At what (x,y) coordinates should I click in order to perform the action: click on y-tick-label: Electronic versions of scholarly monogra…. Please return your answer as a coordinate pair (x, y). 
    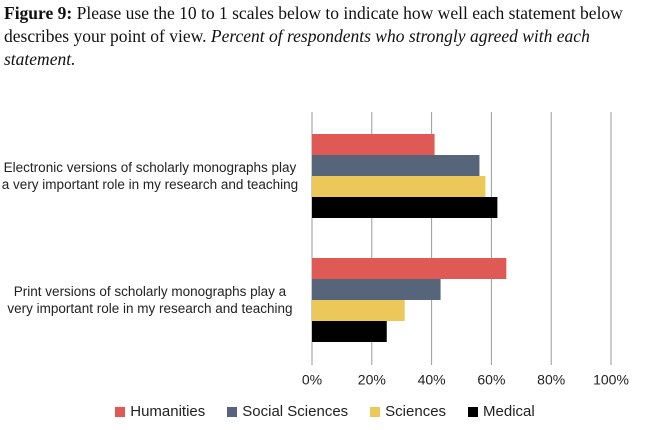
    Looking at the image, I should click on (150, 176).